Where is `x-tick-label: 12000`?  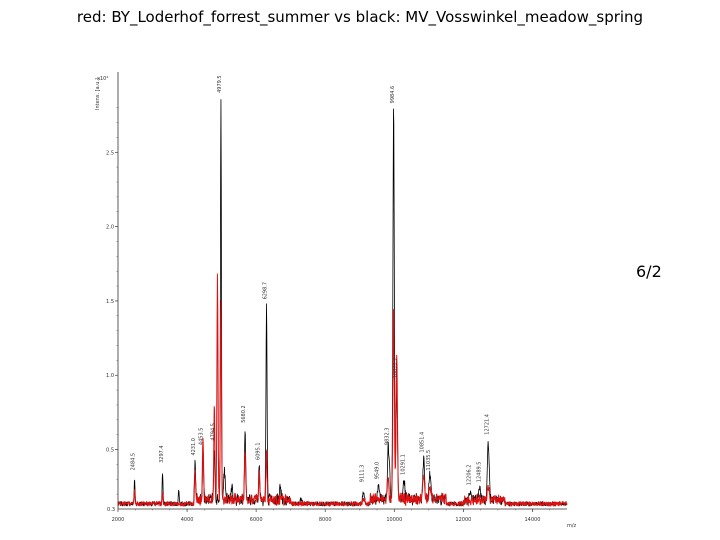
x-tick-label: 12000 is located at coordinates (463, 520).